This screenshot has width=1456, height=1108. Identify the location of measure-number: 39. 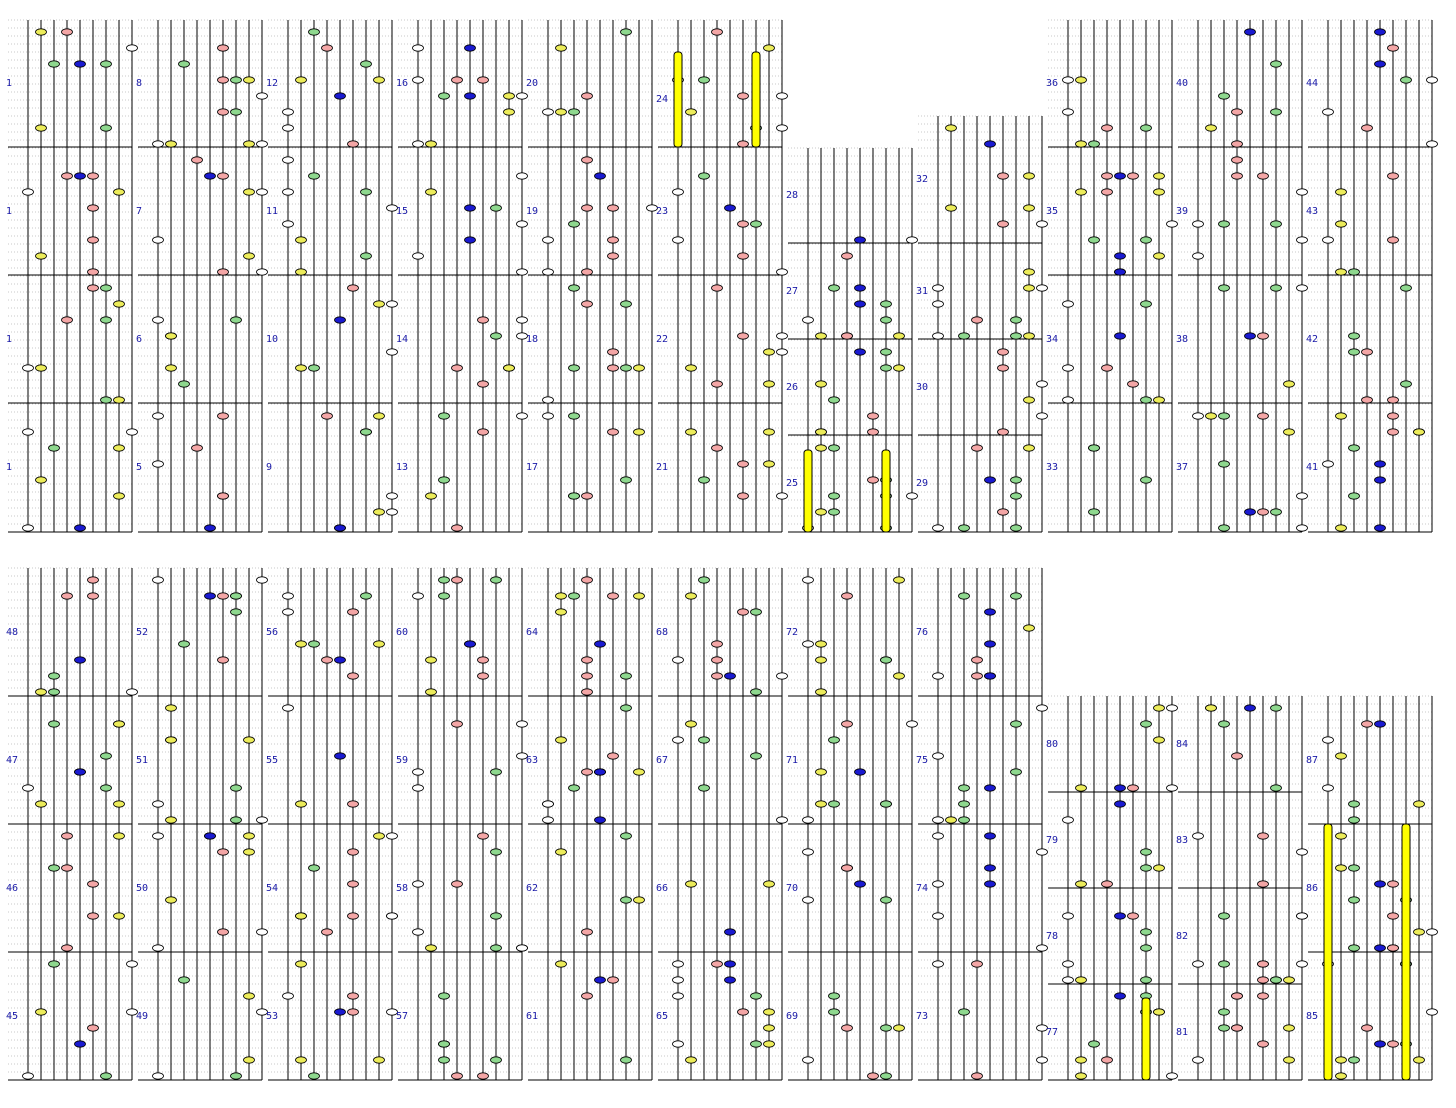
(1182, 211).